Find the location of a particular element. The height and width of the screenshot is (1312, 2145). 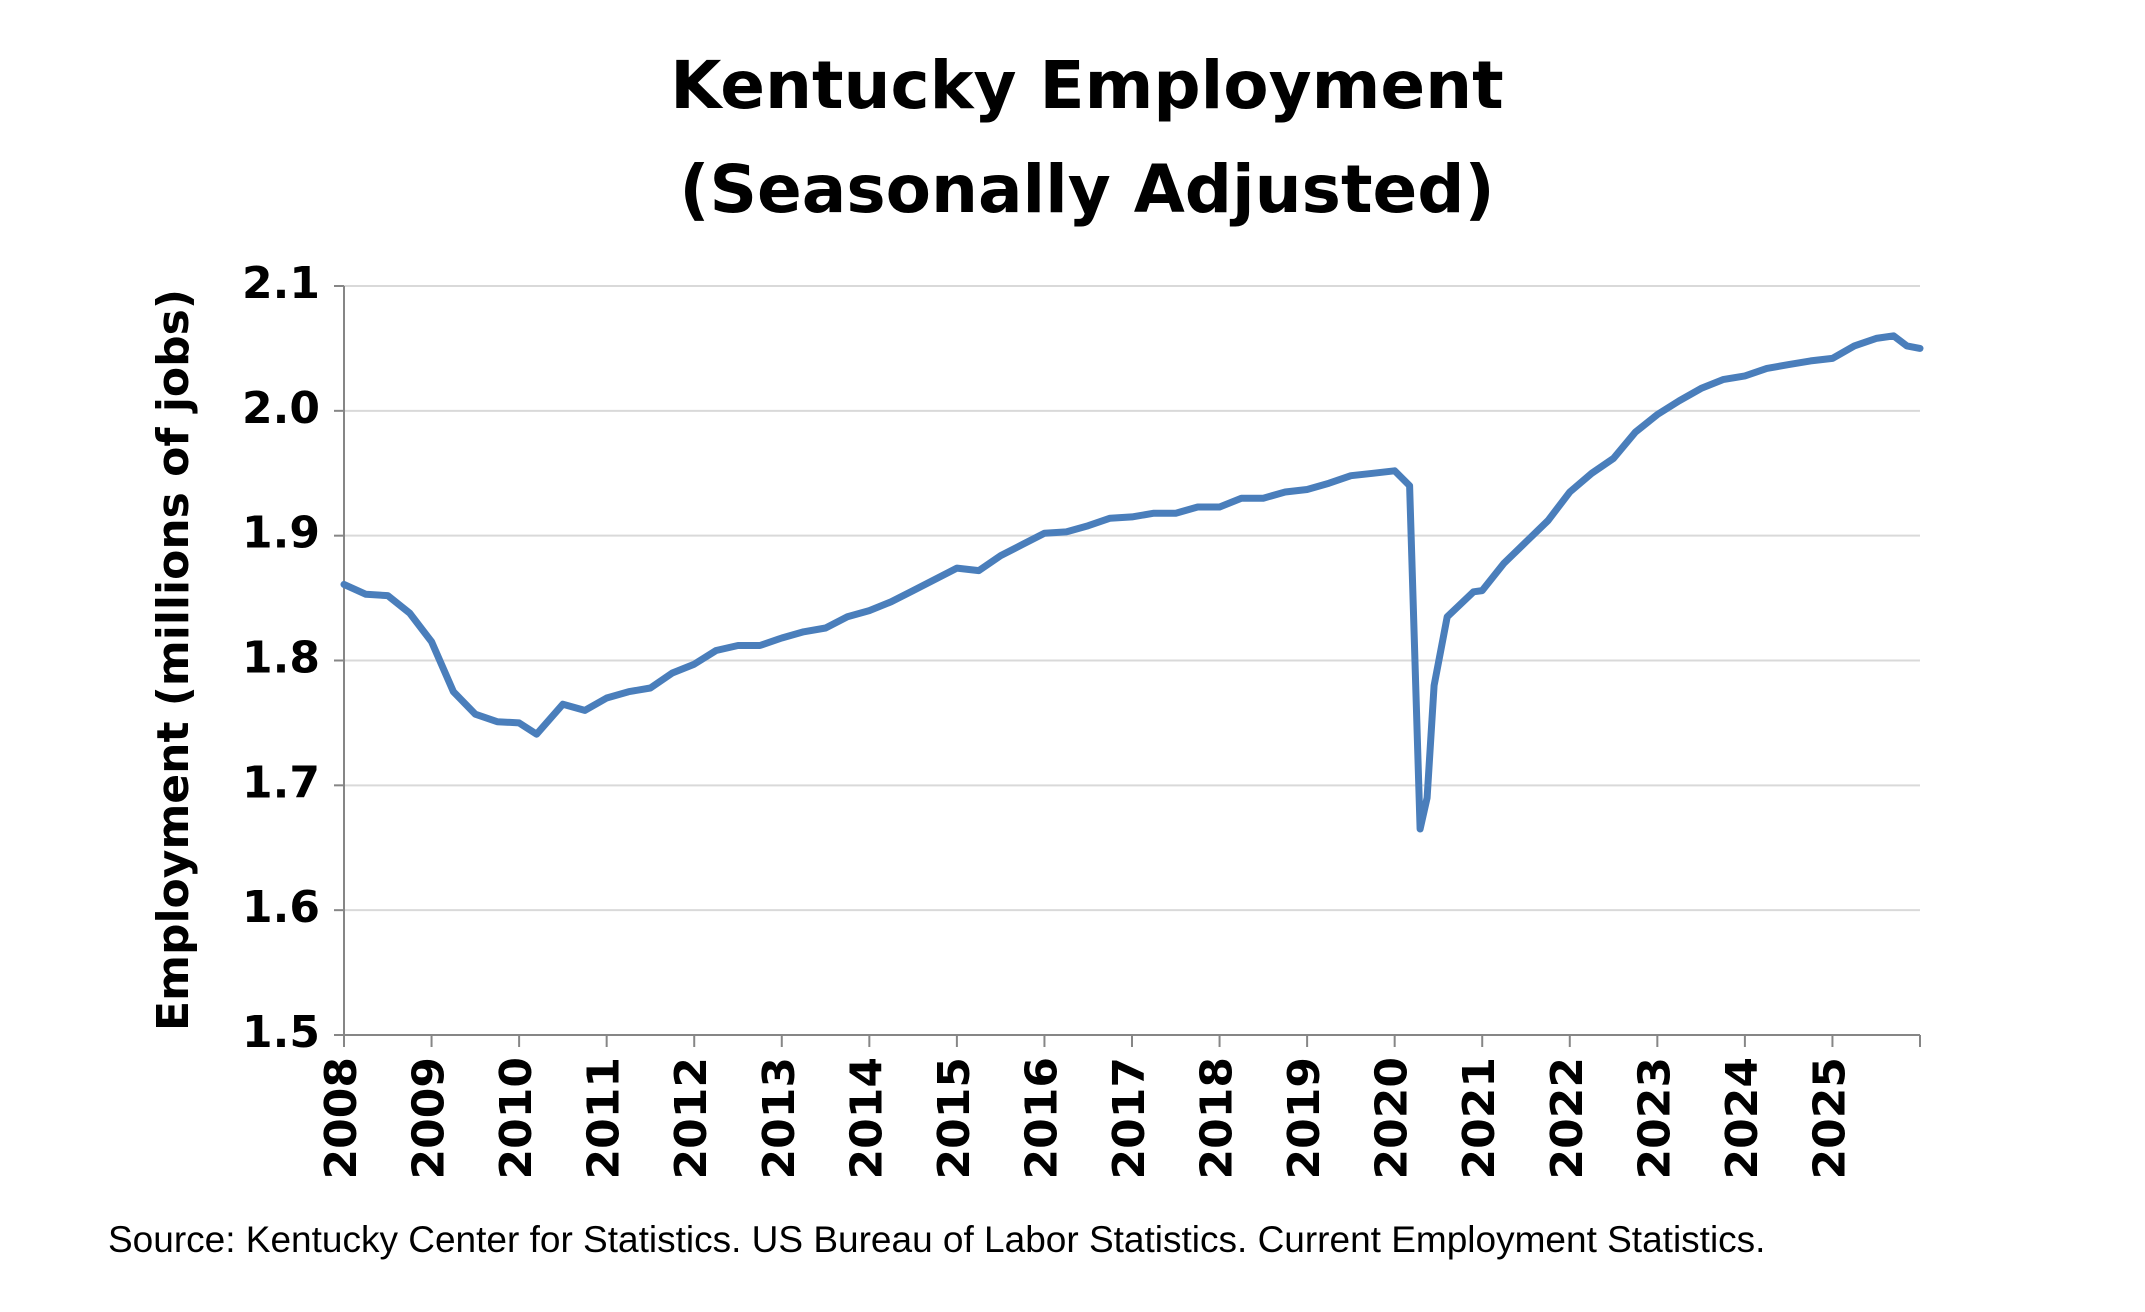

x-tick-label: 2019 is located at coordinates (1304, 1118).